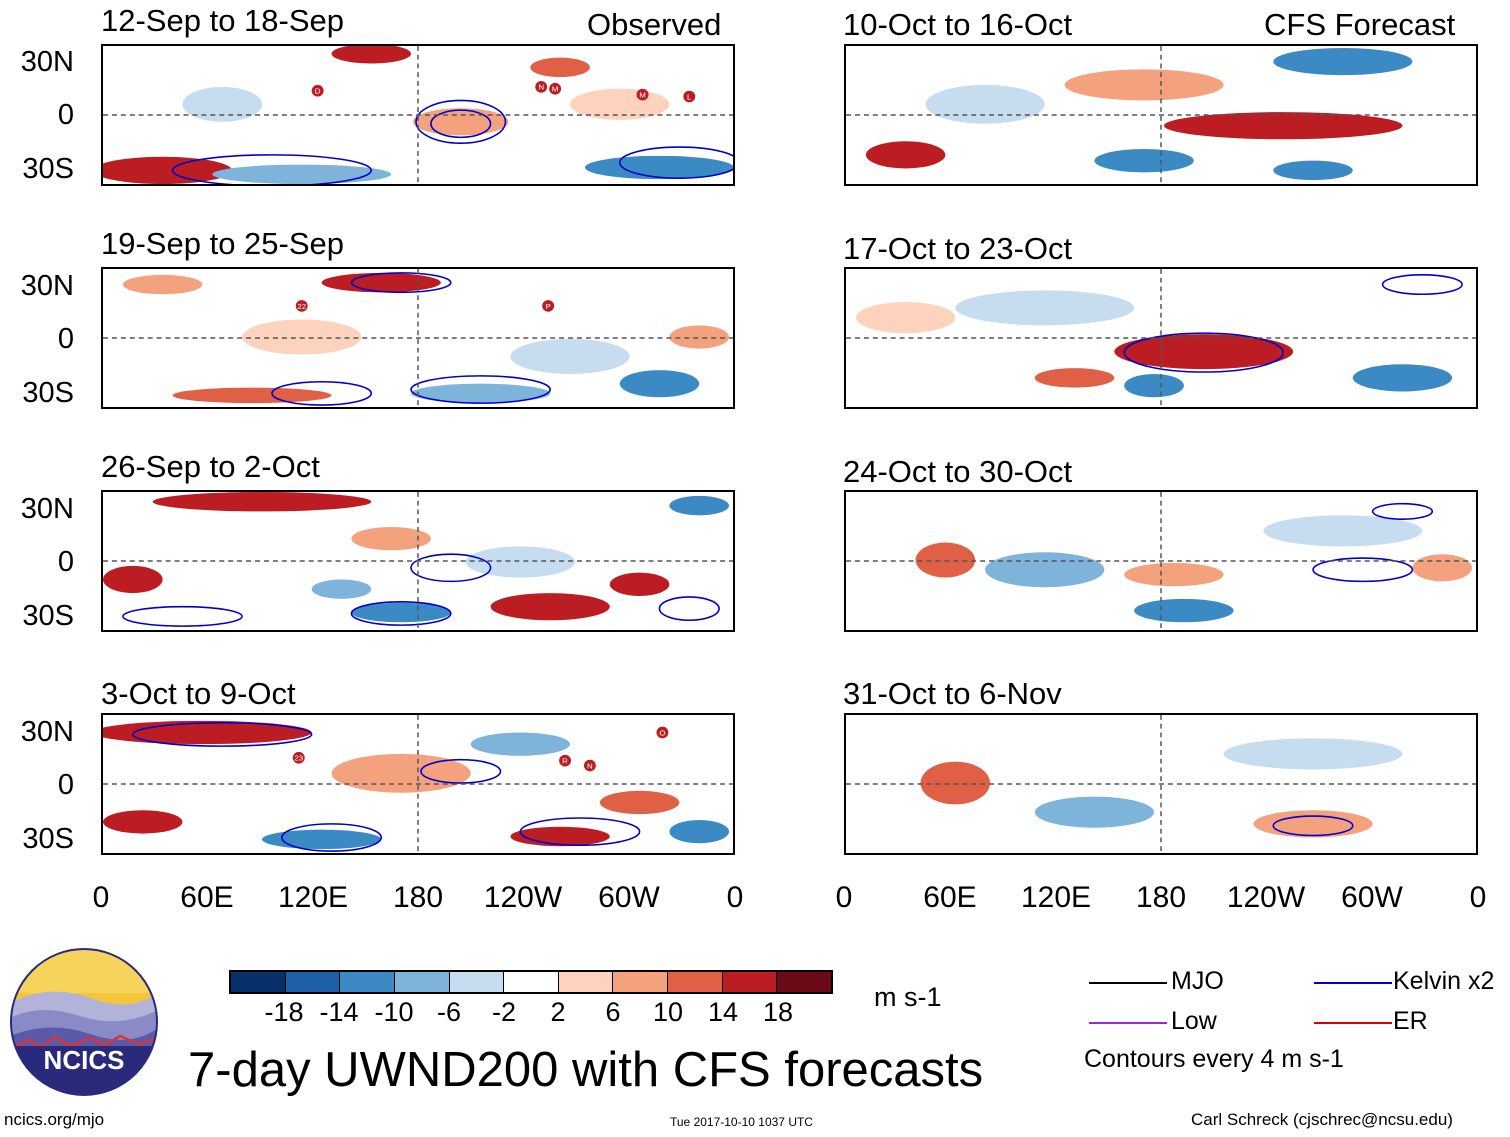  I want to click on logo-text: NCICS, so click(84, 1060).